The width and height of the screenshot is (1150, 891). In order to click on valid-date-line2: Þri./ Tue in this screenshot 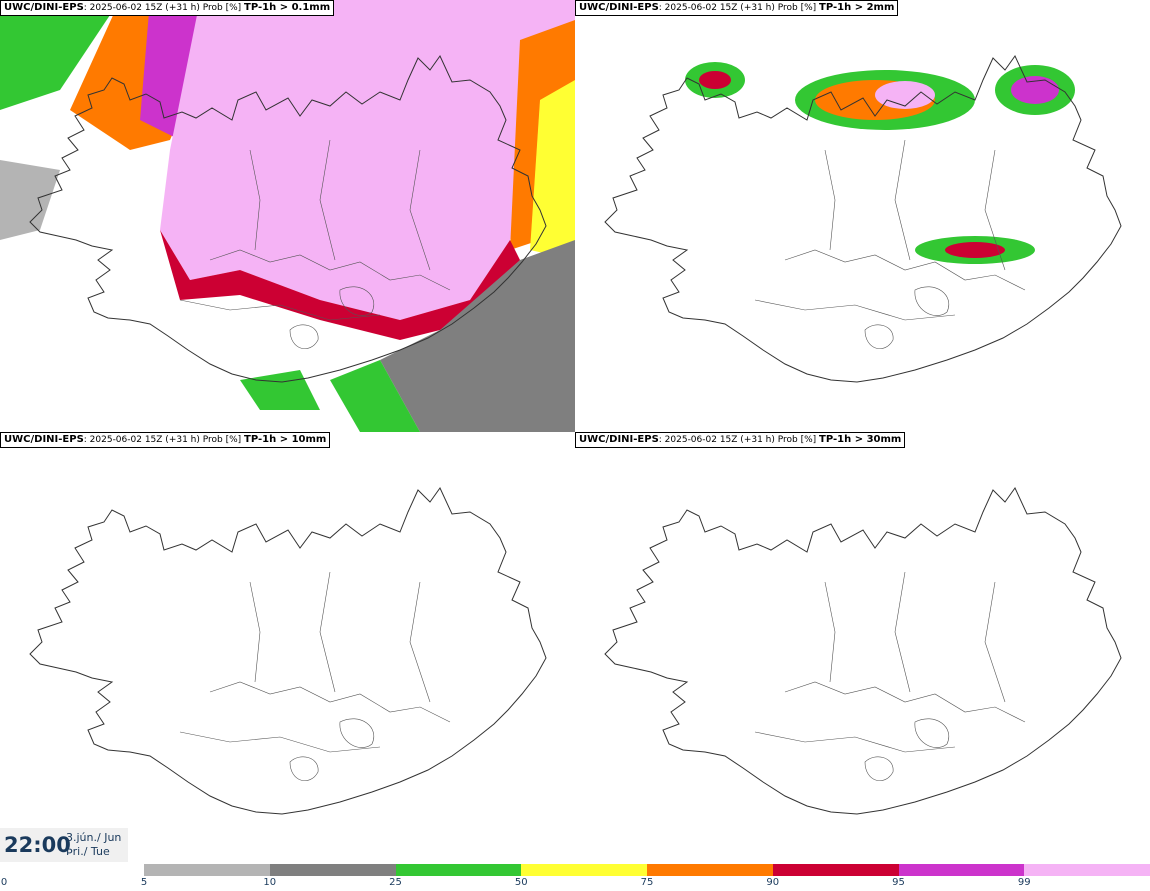, I will do `click(88, 851)`.